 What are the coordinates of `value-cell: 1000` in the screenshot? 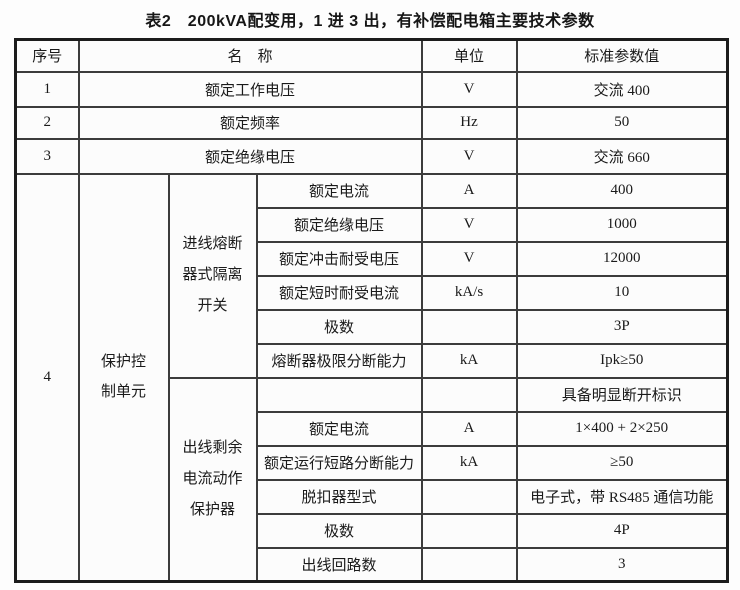 It's located at (622, 224).